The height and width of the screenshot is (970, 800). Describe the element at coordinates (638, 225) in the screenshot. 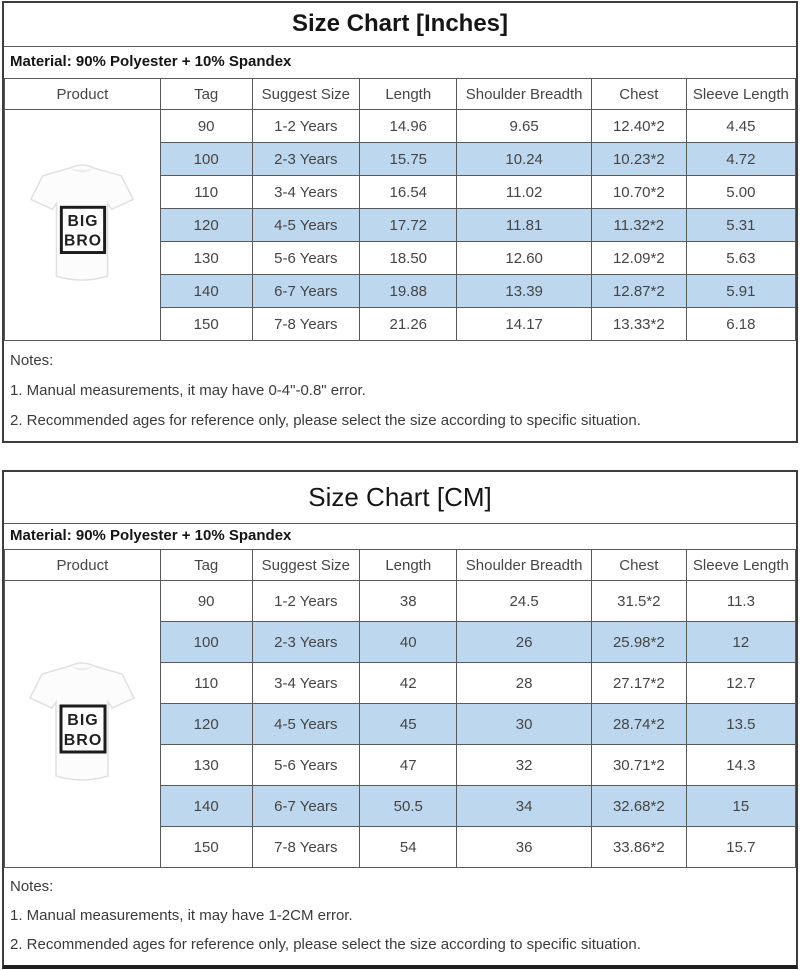

I see `cell-chest: 11.32*2` at that location.